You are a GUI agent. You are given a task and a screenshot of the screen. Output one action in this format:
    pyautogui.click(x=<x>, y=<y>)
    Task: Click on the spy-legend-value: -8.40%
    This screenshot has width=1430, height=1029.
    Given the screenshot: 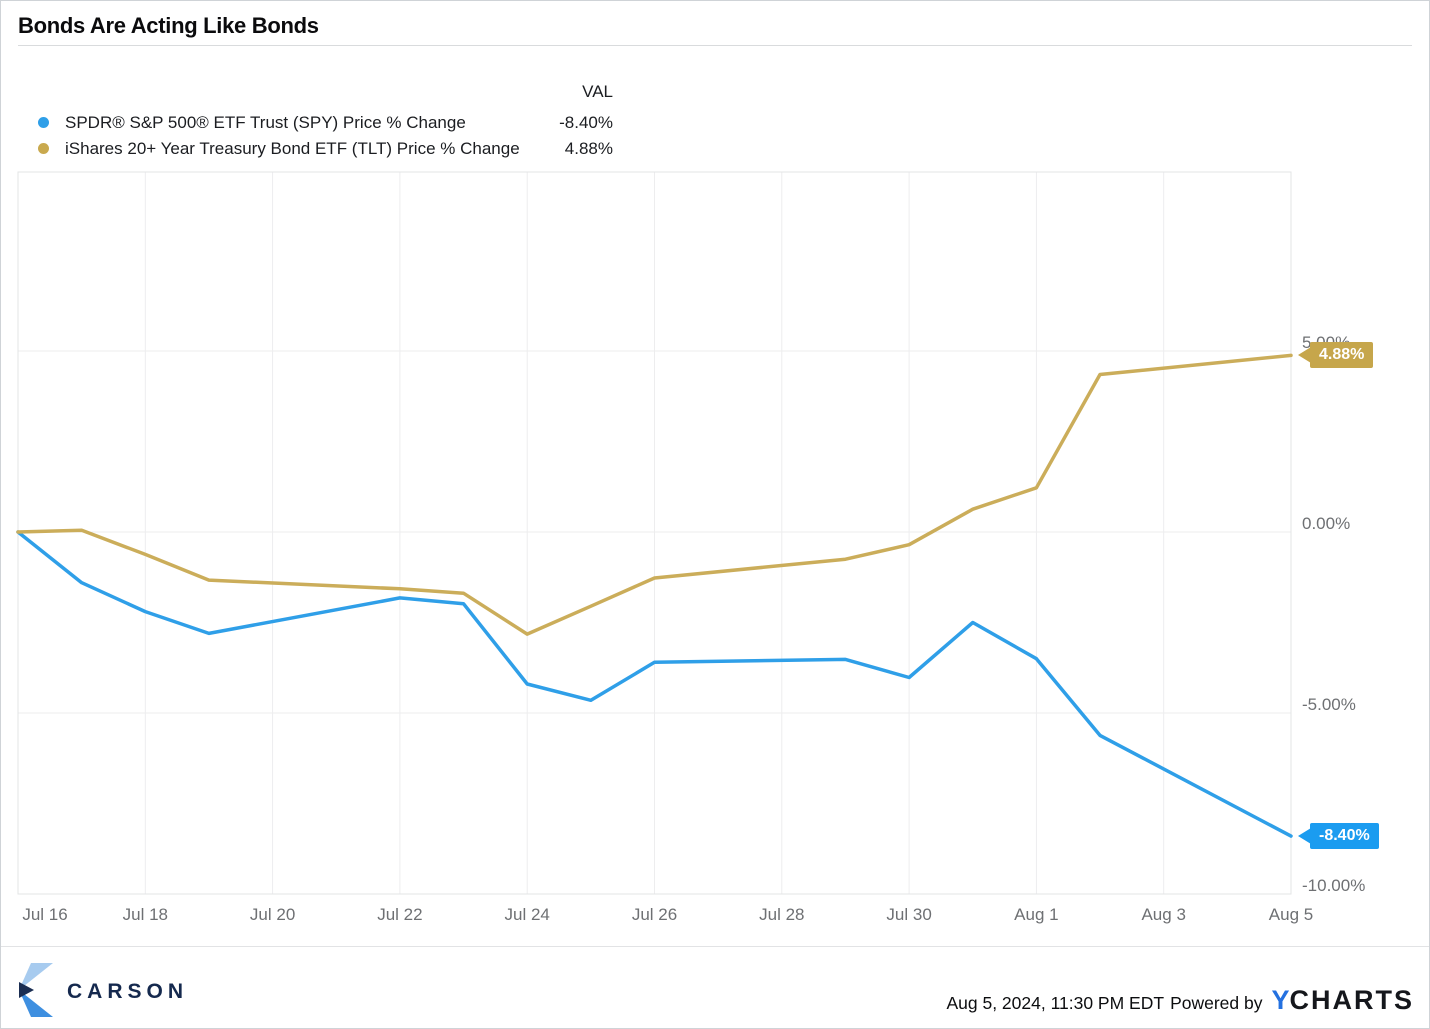 What is the action you would take?
    pyautogui.click(x=586, y=122)
    